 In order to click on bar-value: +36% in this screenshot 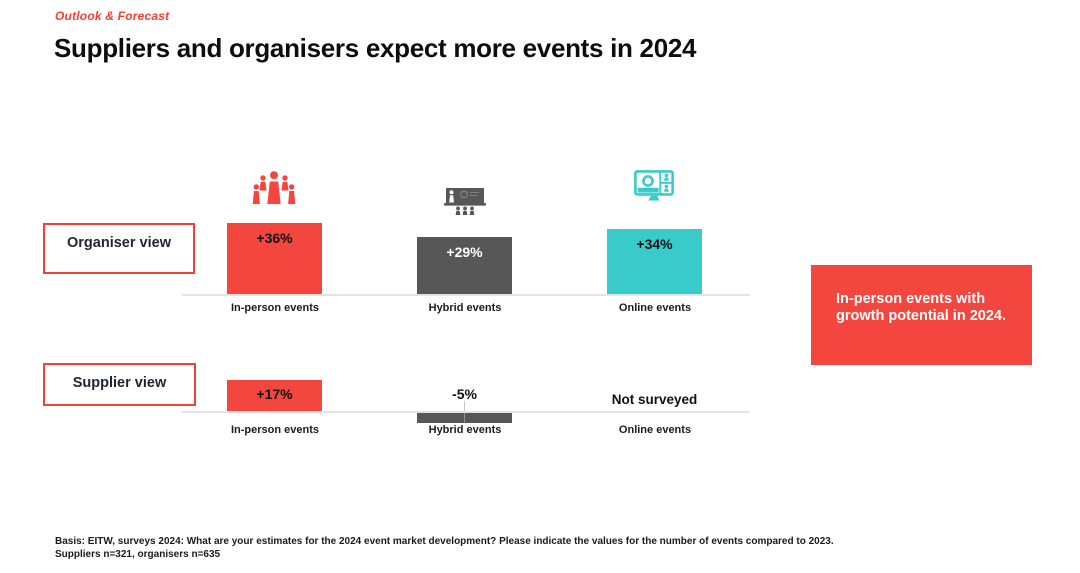, I will do `click(274, 238)`.